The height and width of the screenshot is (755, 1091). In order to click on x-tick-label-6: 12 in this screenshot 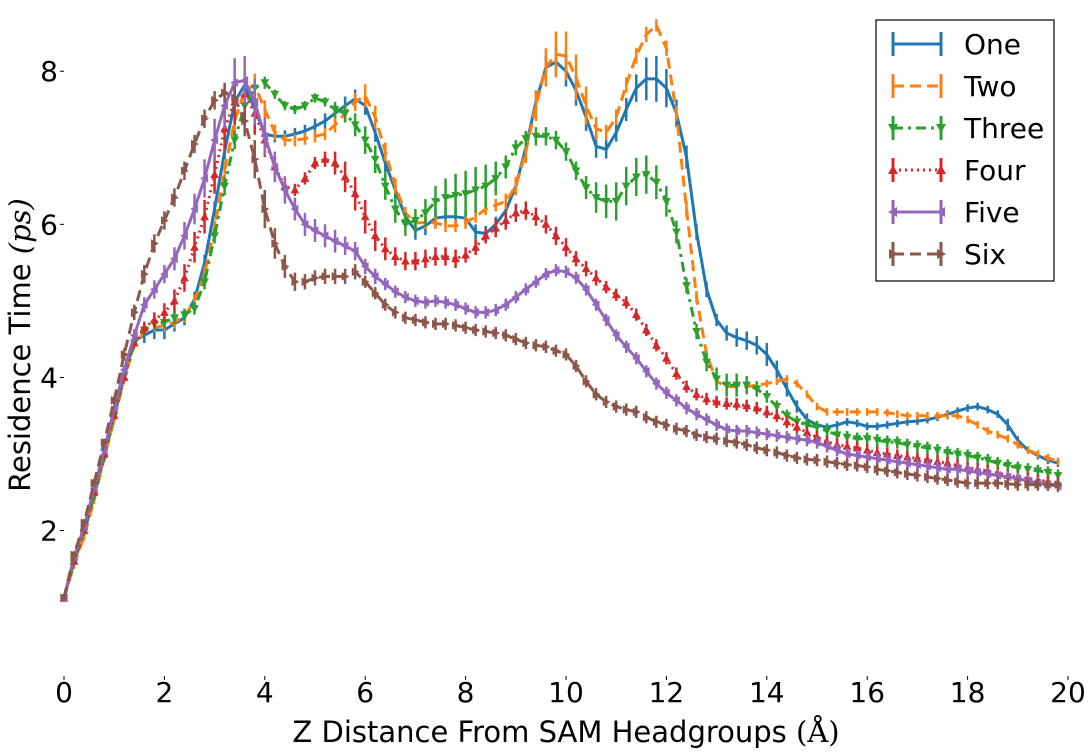, I will do `click(667, 692)`.